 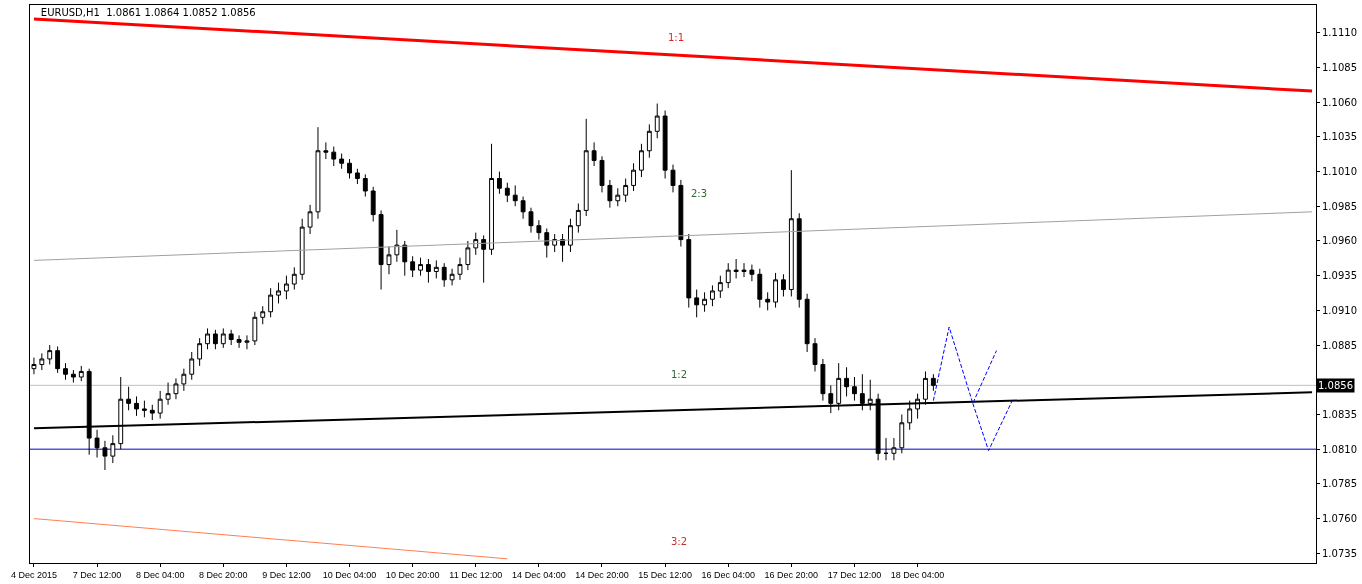 What do you see at coordinates (1339, 310) in the screenshot?
I see `y-tick-label: 1.0910` at bounding box center [1339, 310].